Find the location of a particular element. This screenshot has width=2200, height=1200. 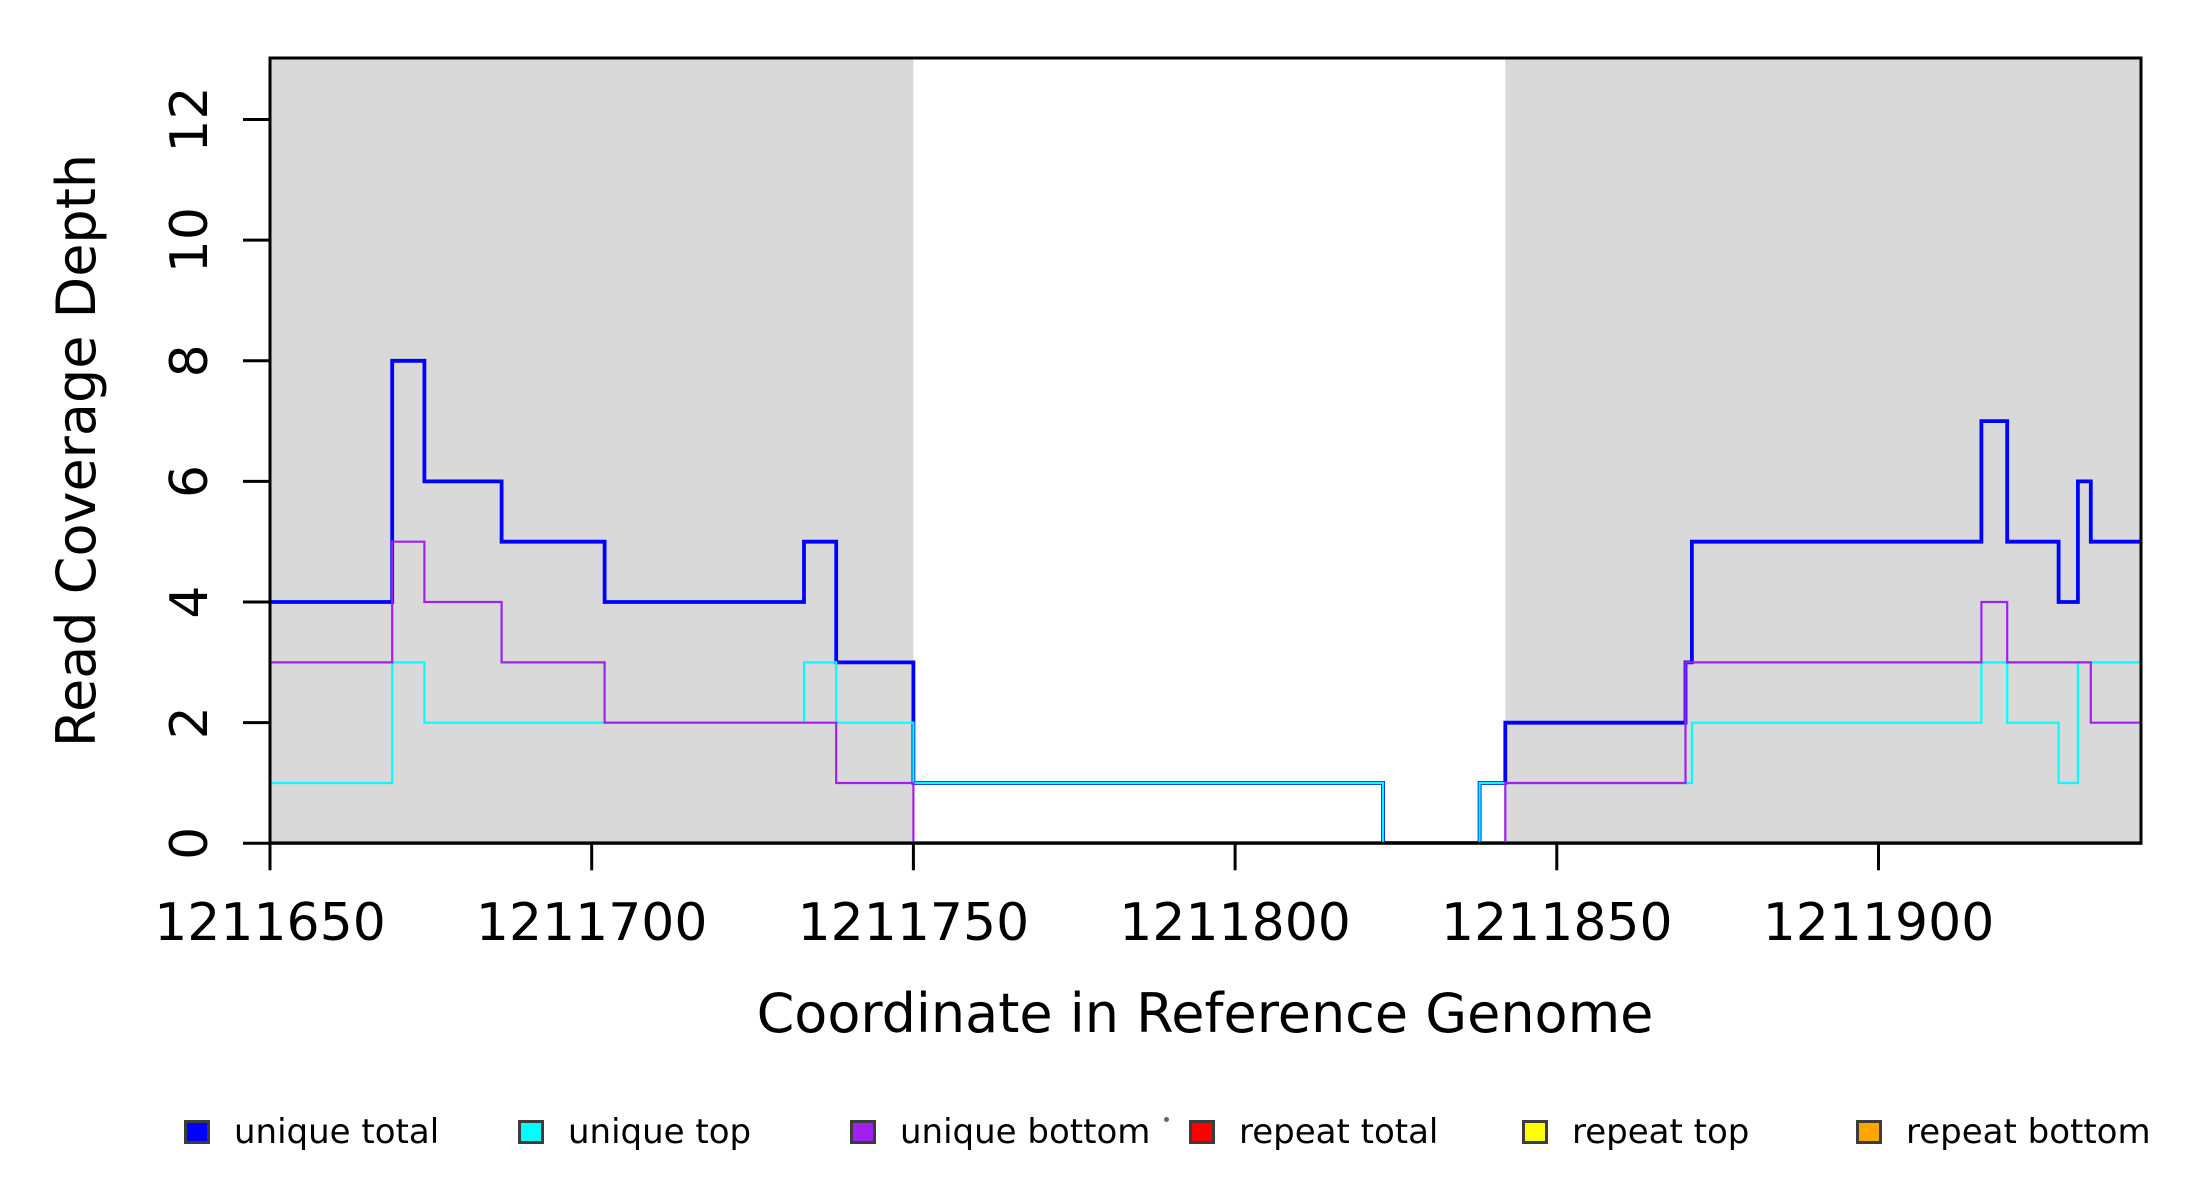

y-tick-label: 2 is located at coordinates (190, 722).